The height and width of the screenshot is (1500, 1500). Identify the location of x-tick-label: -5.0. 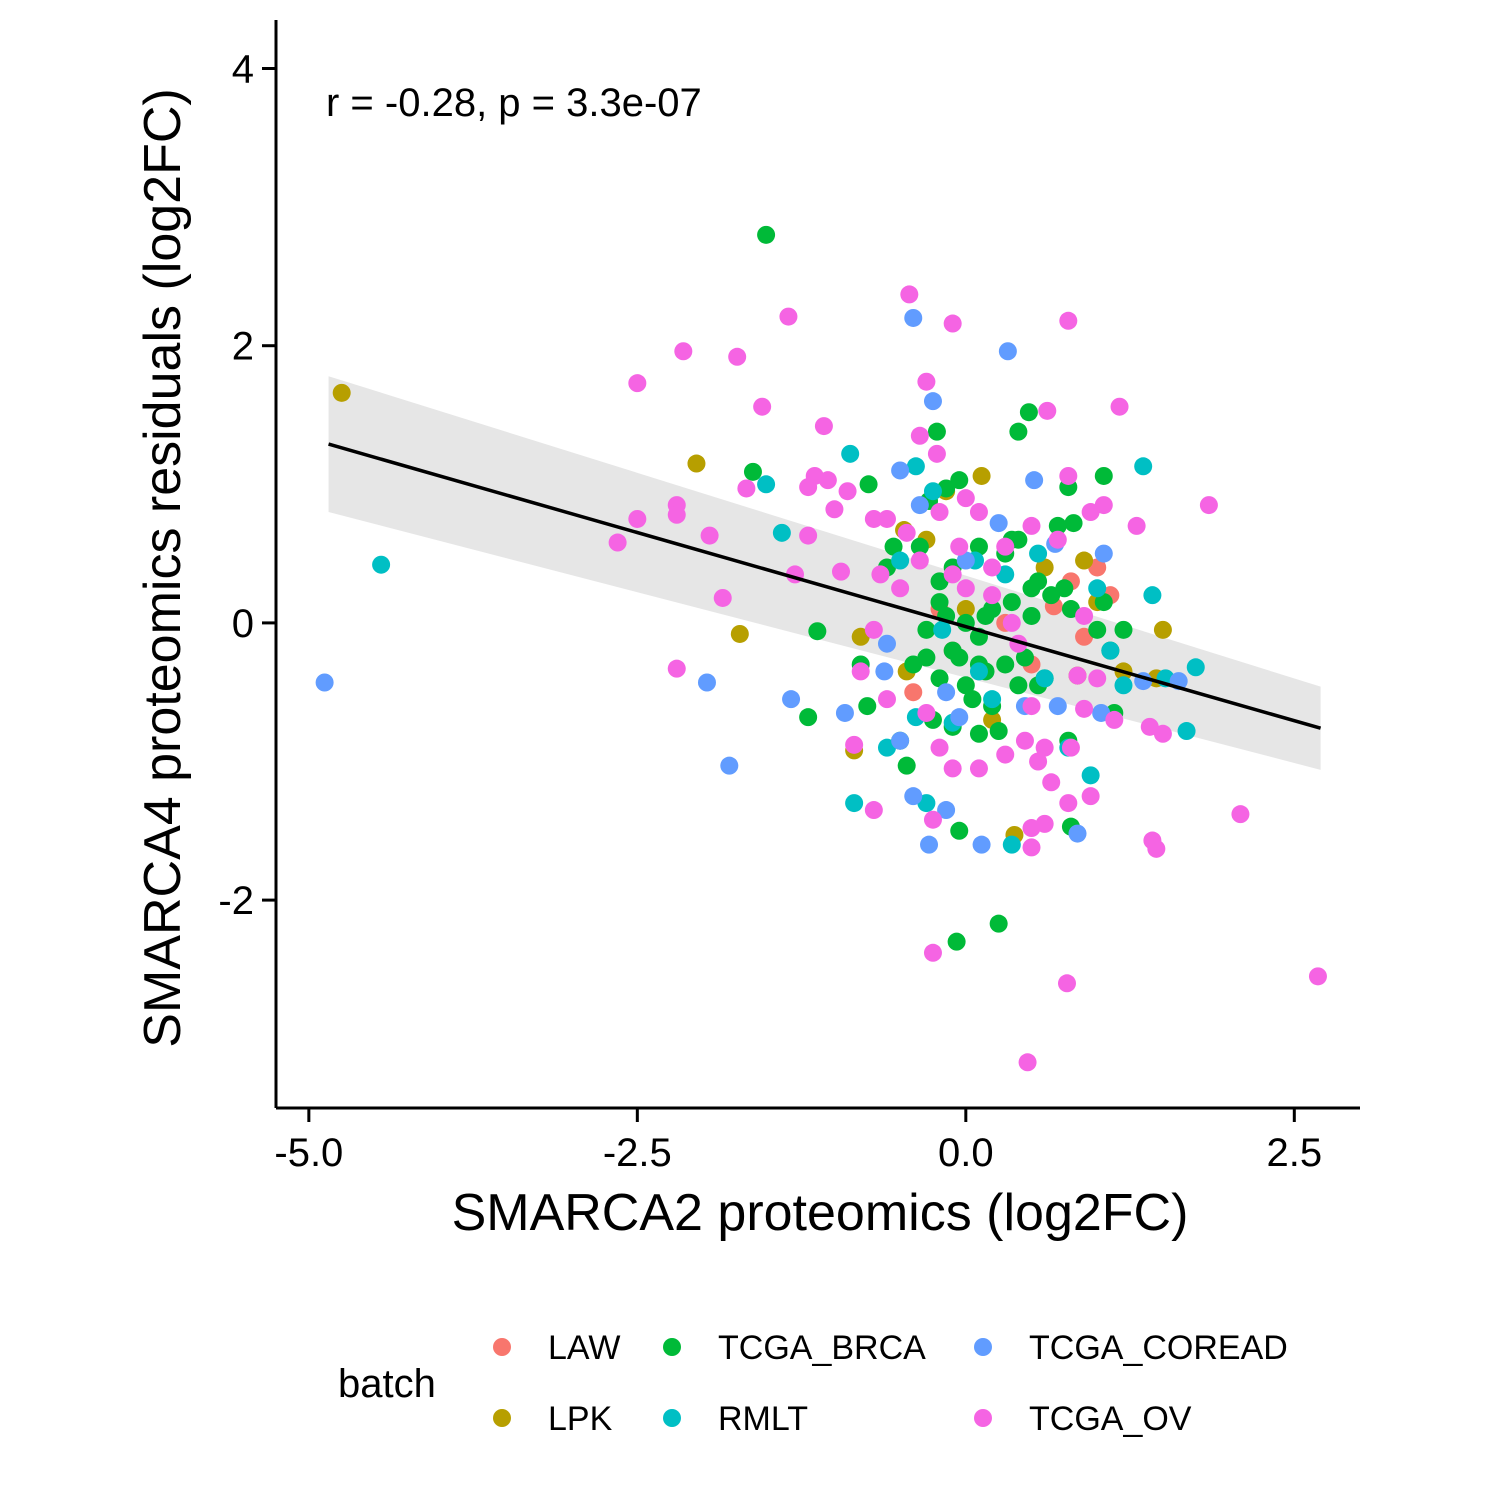
(308, 1153).